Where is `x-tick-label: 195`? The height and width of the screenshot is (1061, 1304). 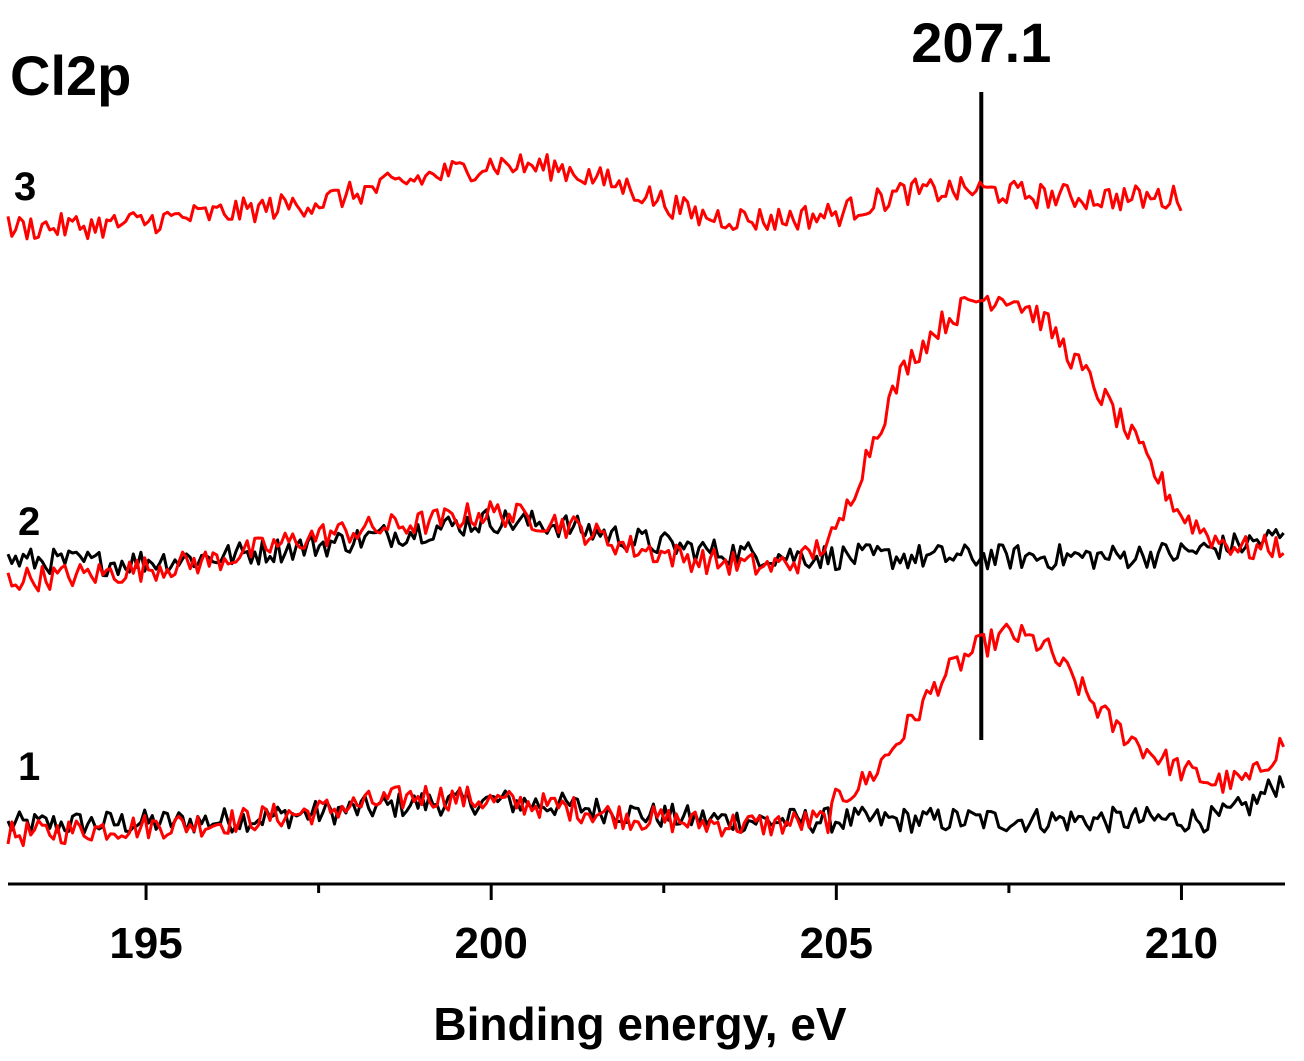
x-tick-label: 195 is located at coordinates (145, 943).